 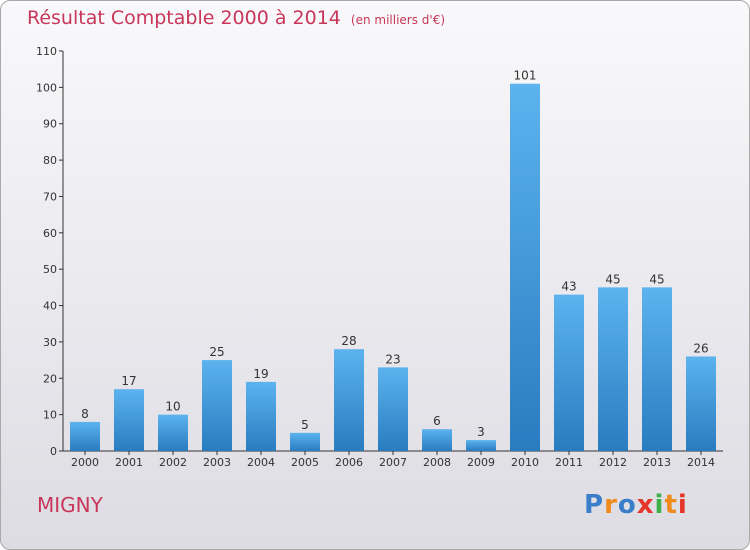 What do you see at coordinates (172, 407) in the screenshot?
I see `bar-value-label: 10` at bounding box center [172, 407].